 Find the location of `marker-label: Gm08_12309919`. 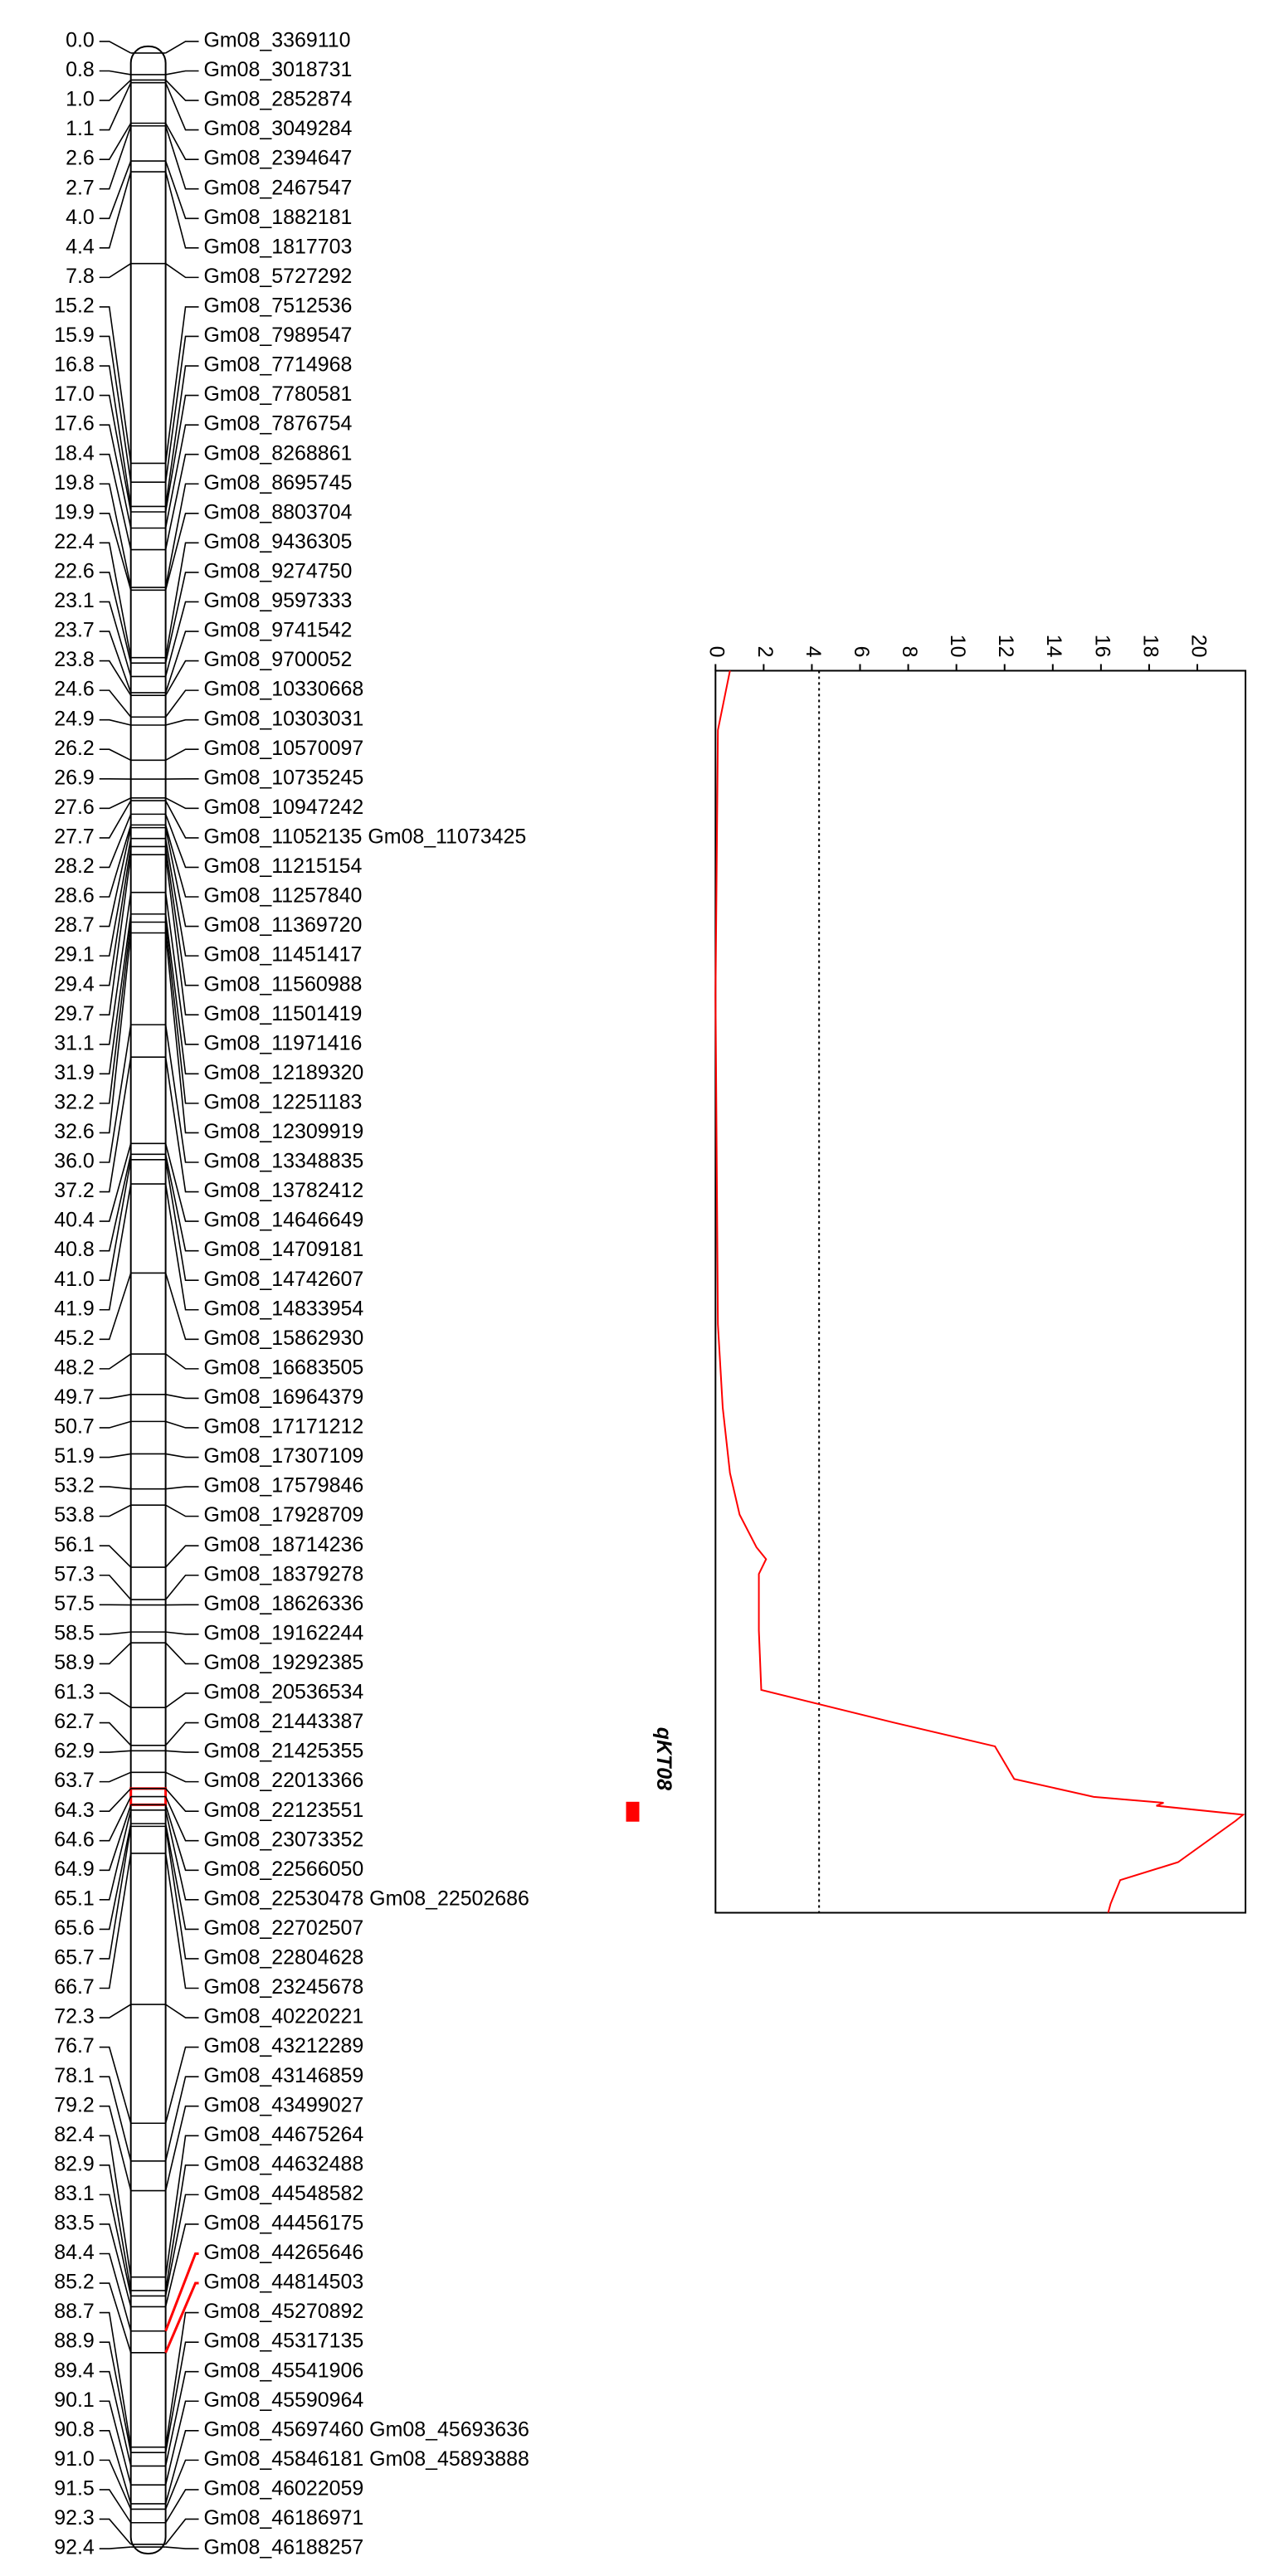

marker-label: Gm08_12309919 is located at coordinates (284, 1131).